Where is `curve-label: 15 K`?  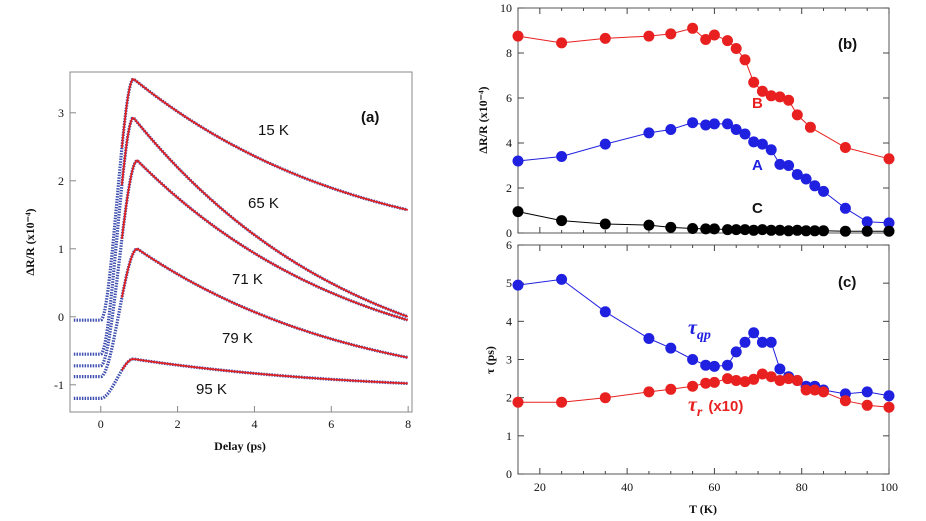 curve-label: 15 K is located at coordinates (273, 130).